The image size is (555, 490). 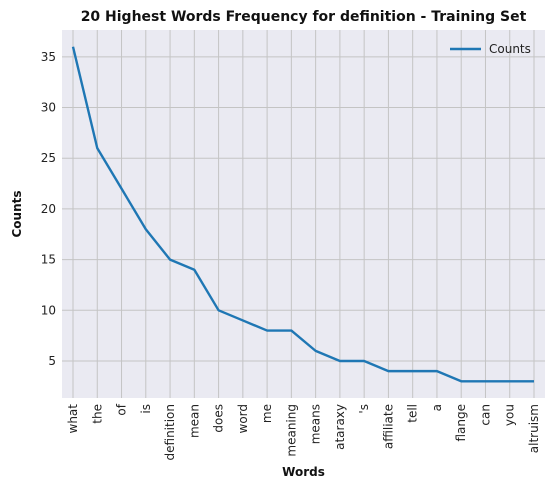 What do you see at coordinates (52, 361) in the screenshot?
I see `y-tick-label: 5` at bounding box center [52, 361].